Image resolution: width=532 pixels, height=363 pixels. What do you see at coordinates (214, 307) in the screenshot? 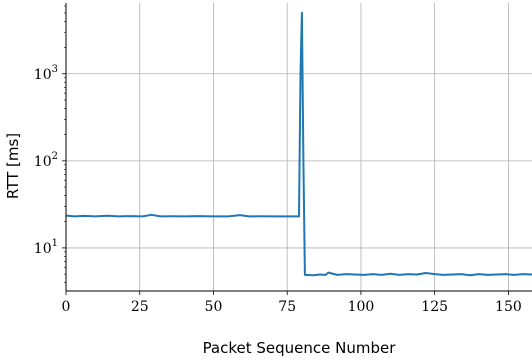
I see `x-tick-label: 50` at bounding box center [214, 307].